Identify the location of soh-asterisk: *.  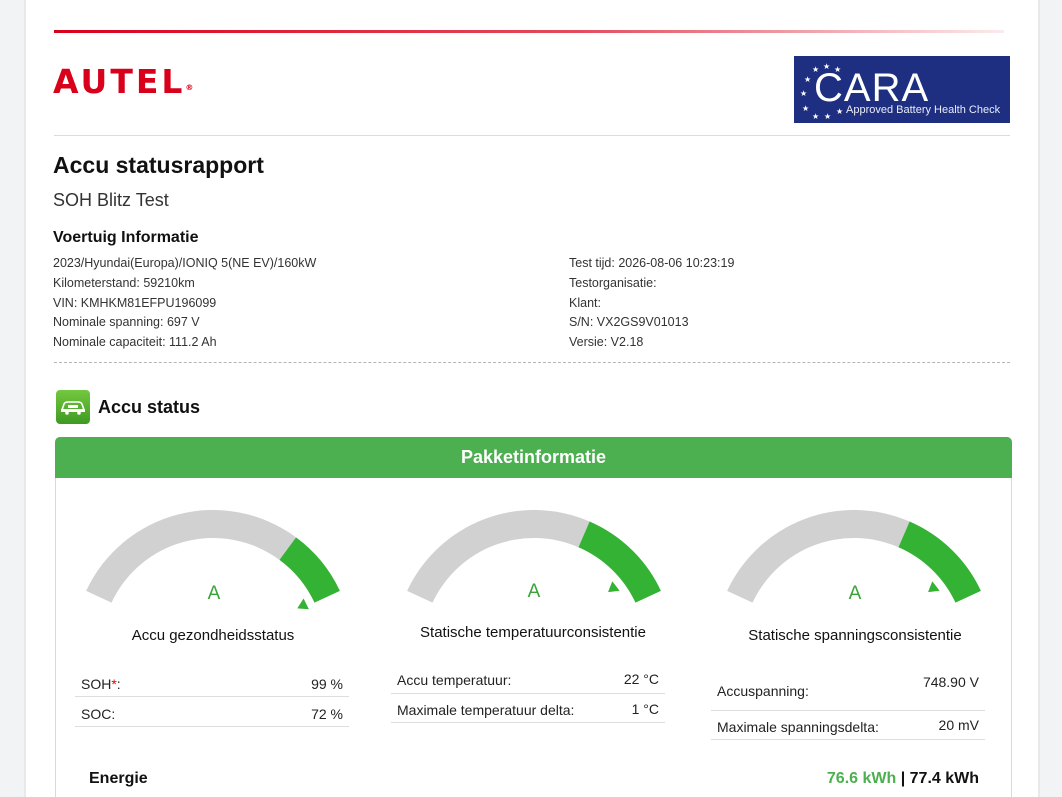
(114, 684).